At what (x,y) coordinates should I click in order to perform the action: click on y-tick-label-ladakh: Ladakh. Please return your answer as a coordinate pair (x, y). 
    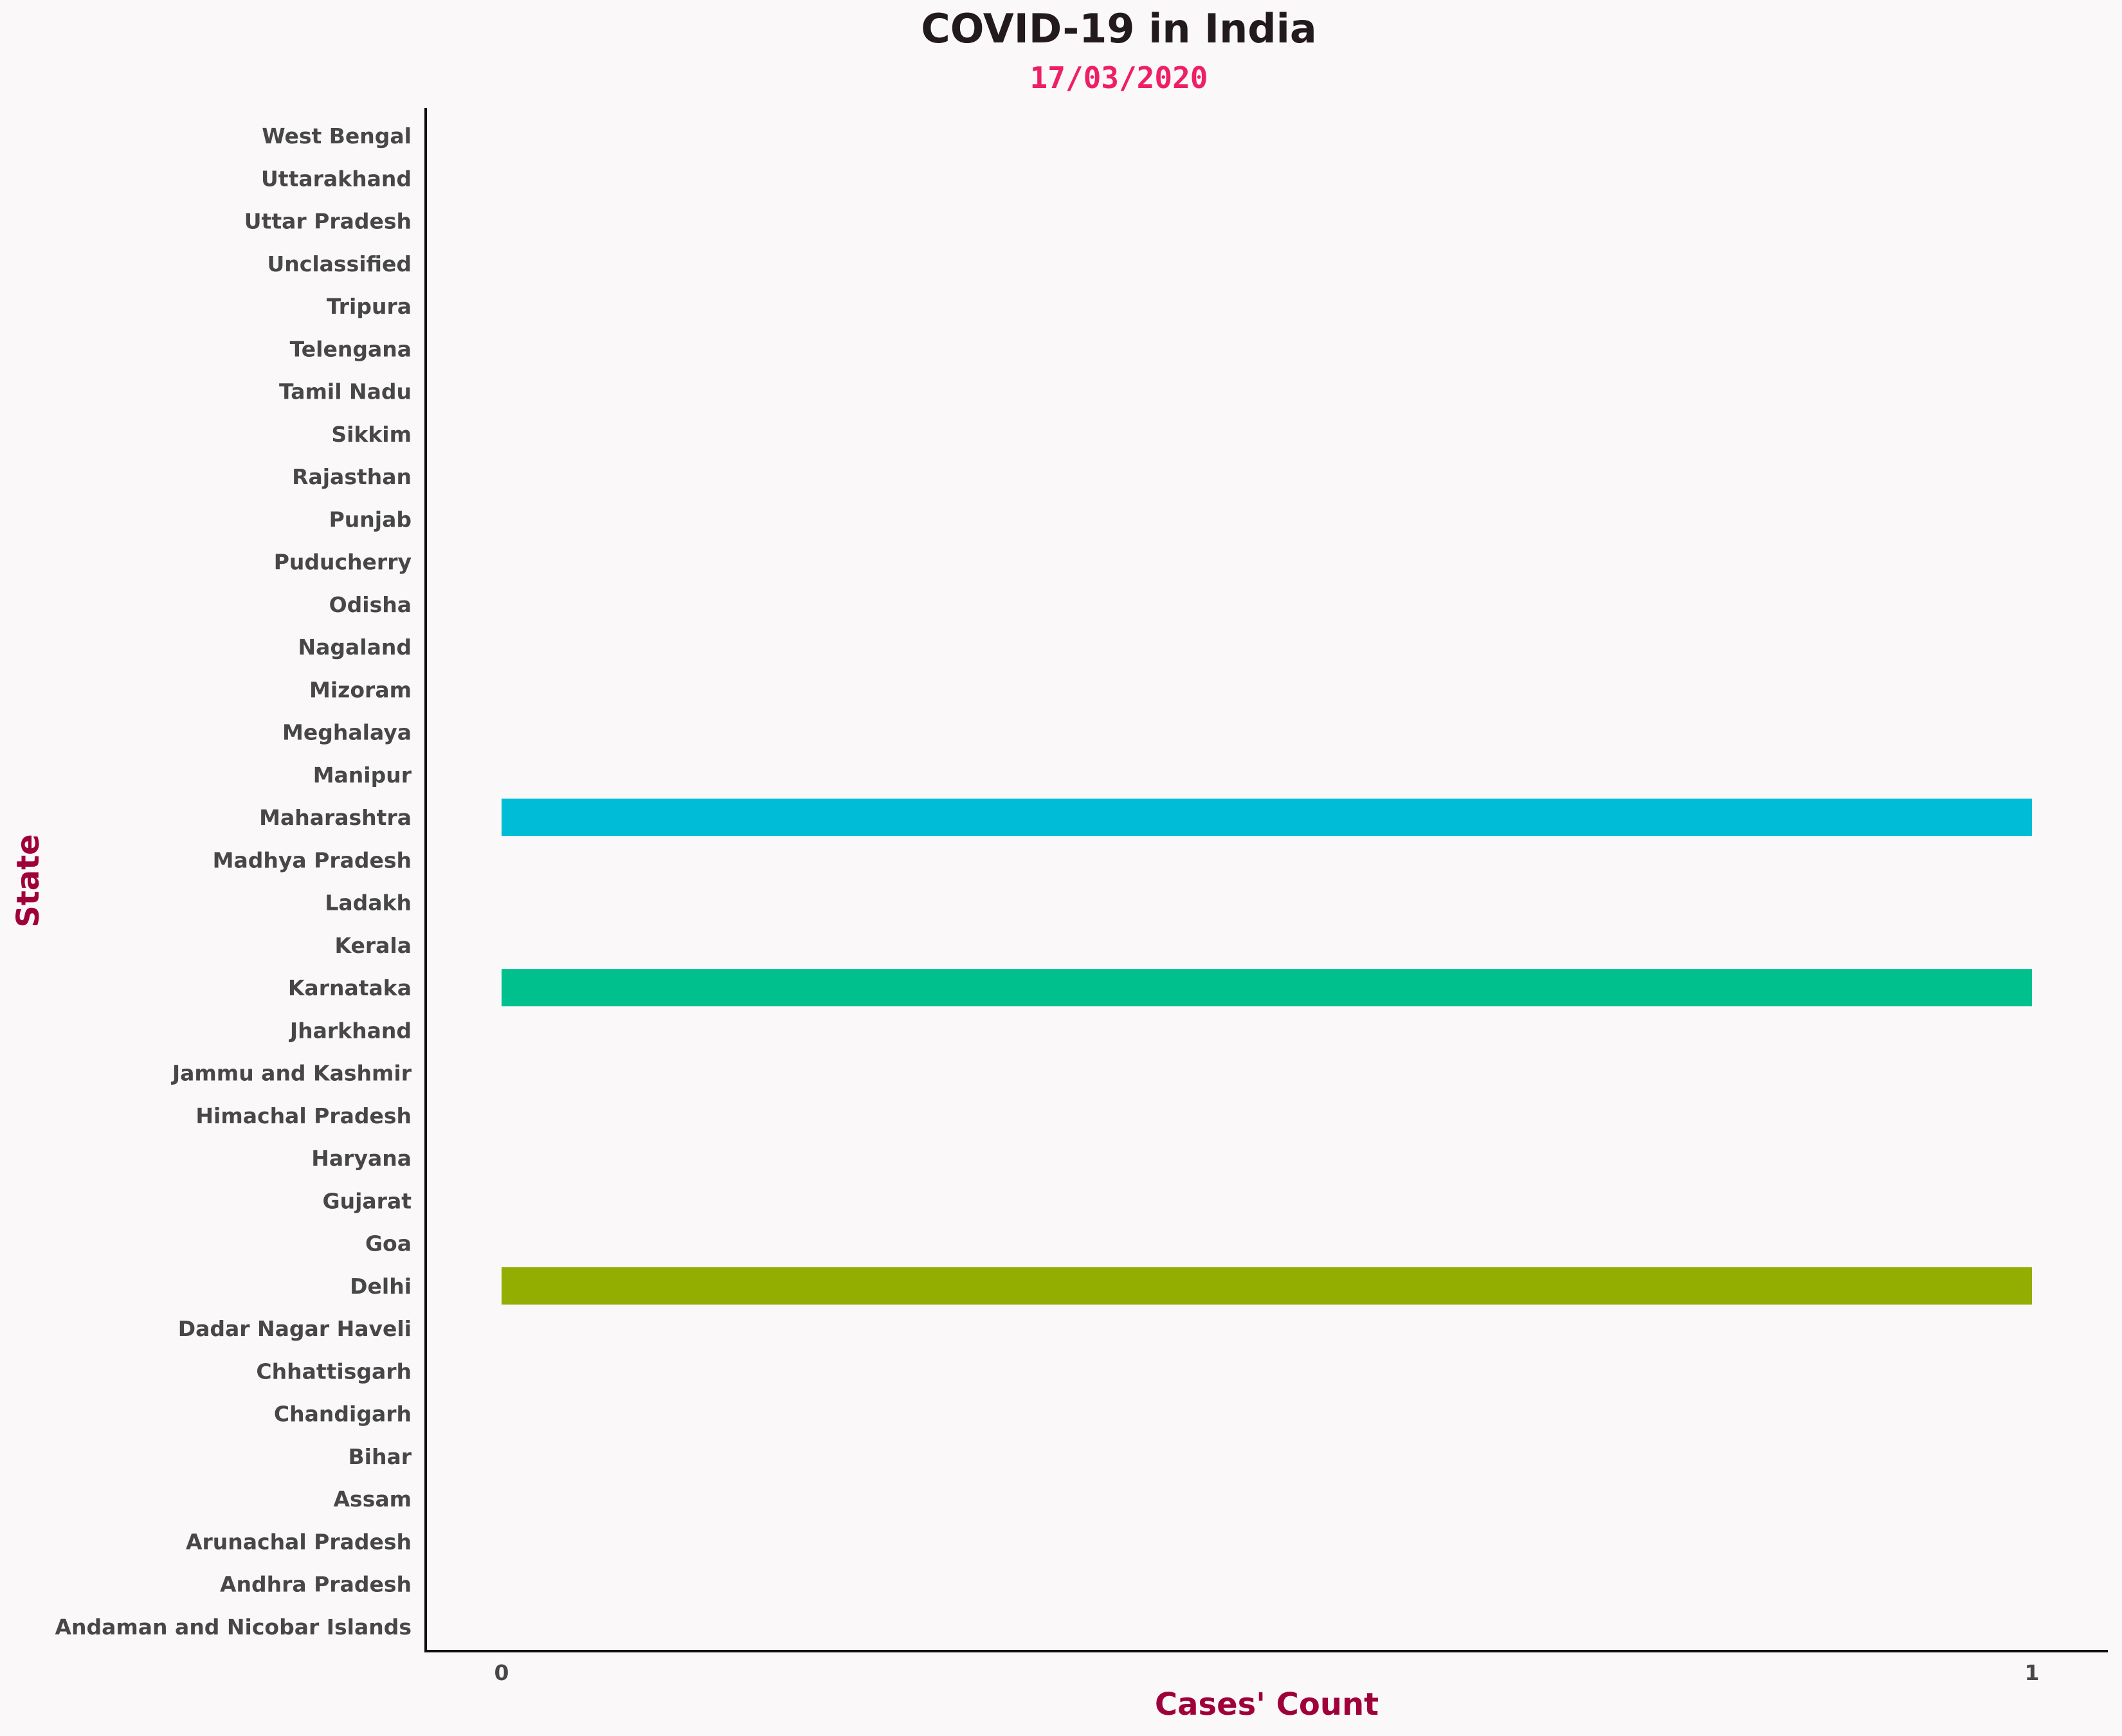
    Looking at the image, I should click on (368, 903).